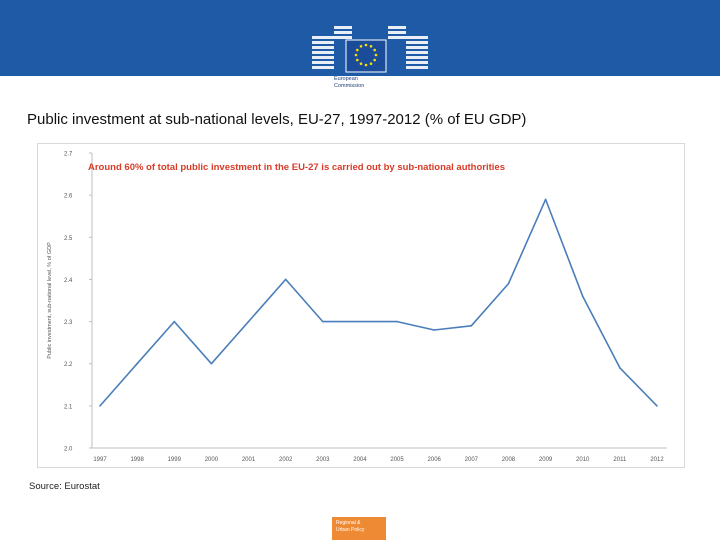 This screenshot has width=720, height=540. I want to click on x-tick-label: 2000, so click(212, 460).